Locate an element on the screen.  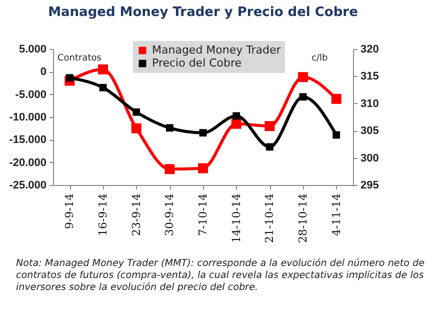
y2-tick-label: 295 is located at coordinates (369, 186).